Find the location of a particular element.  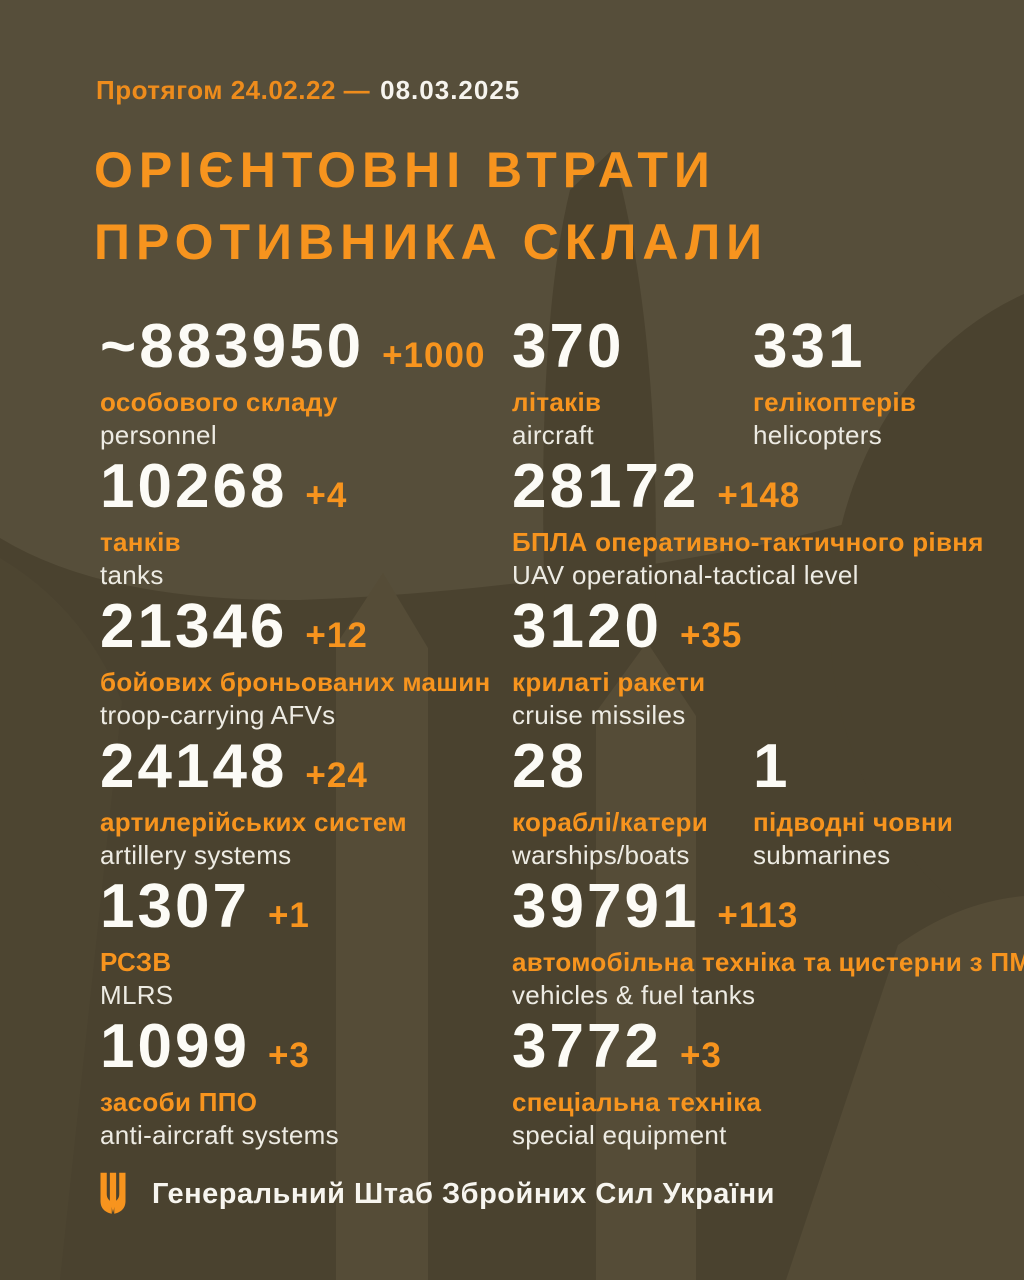

stat-label-ukrainian: засоби ППО is located at coordinates (179, 1102).